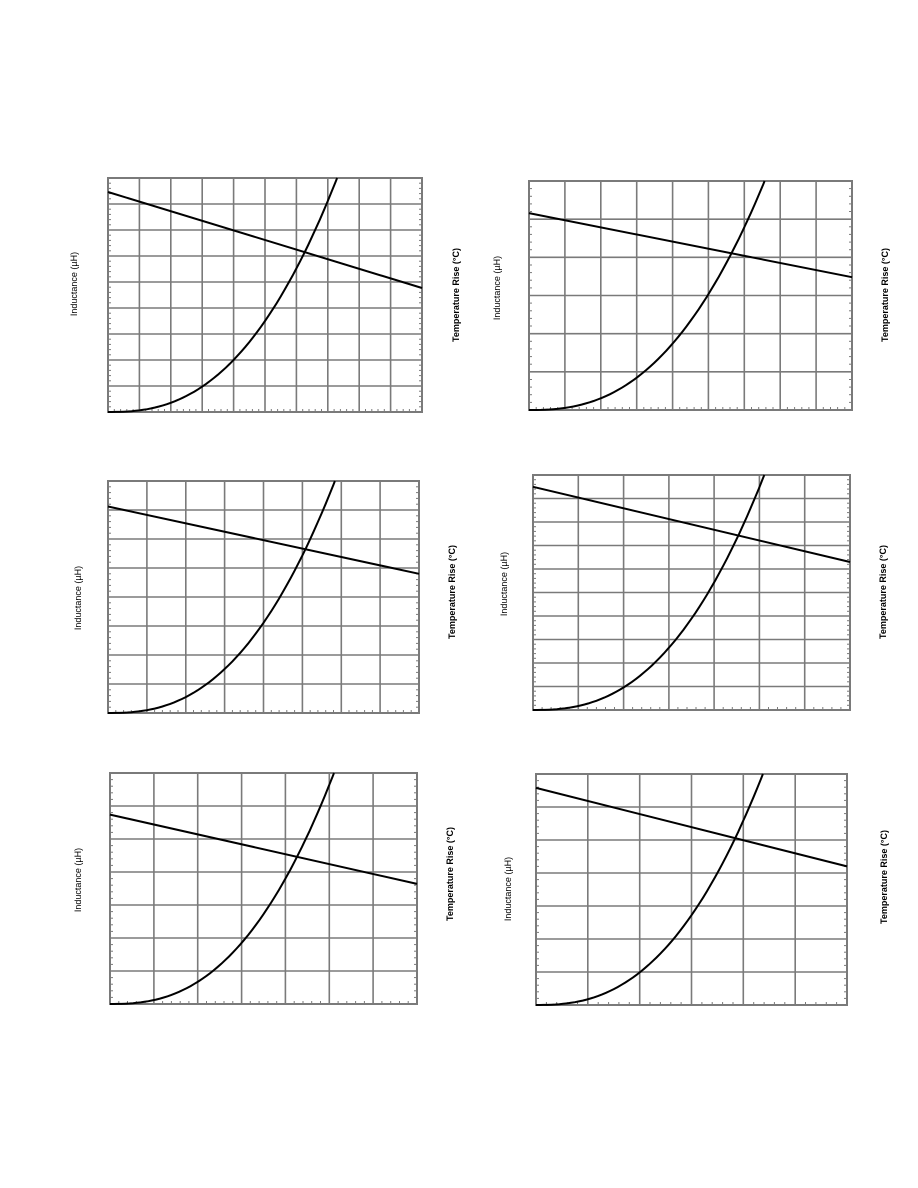 The image size is (918, 1188). I want to click on minor-ticks, so click(691, 594).